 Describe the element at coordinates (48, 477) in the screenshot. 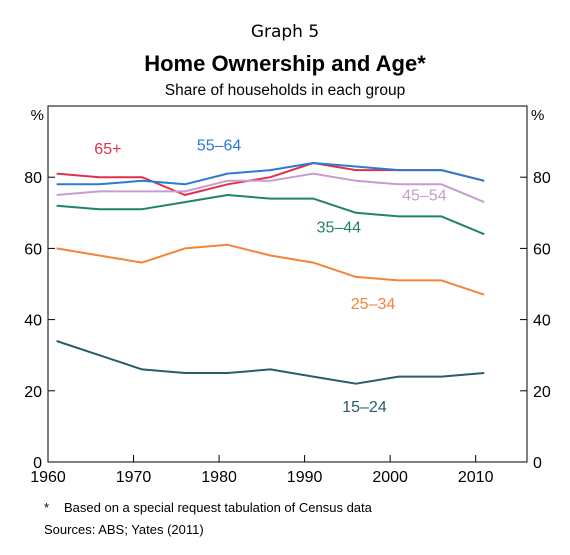

I see `x-tick-label: 1960` at that location.